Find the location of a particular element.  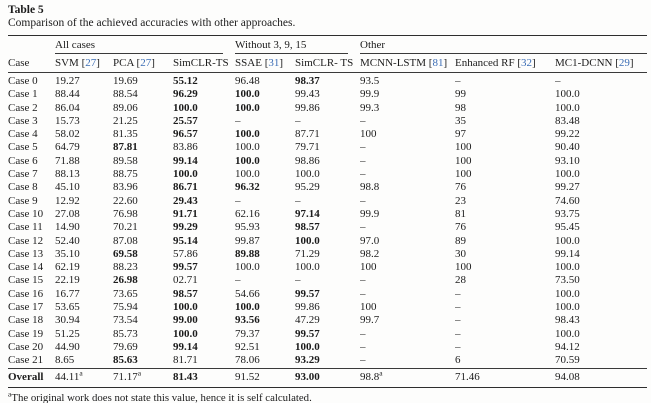

cell: 99.86 is located at coordinates (307, 307).